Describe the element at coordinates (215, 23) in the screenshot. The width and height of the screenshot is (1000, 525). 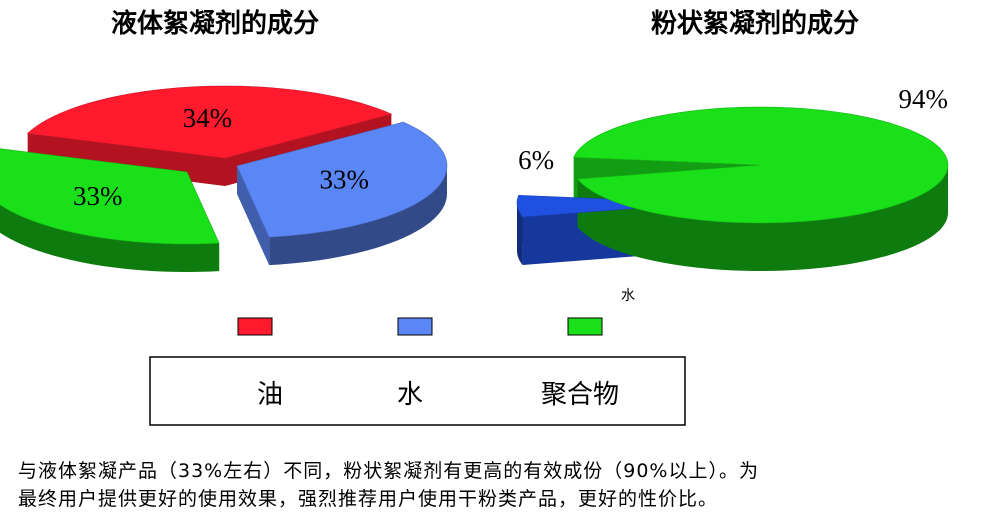
I see `chart-title: 液体絮凝剂的成分` at that location.